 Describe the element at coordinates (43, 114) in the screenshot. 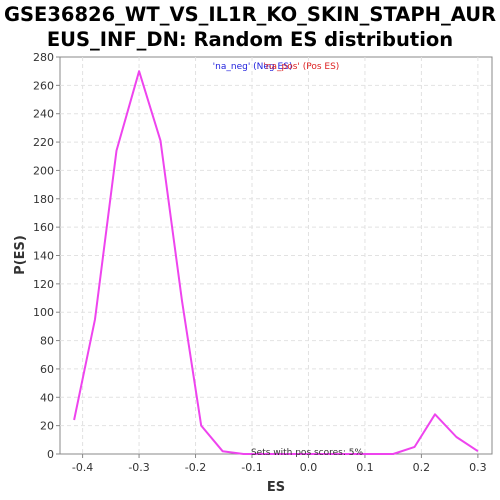

I see `y-tick-label: 240` at that location.